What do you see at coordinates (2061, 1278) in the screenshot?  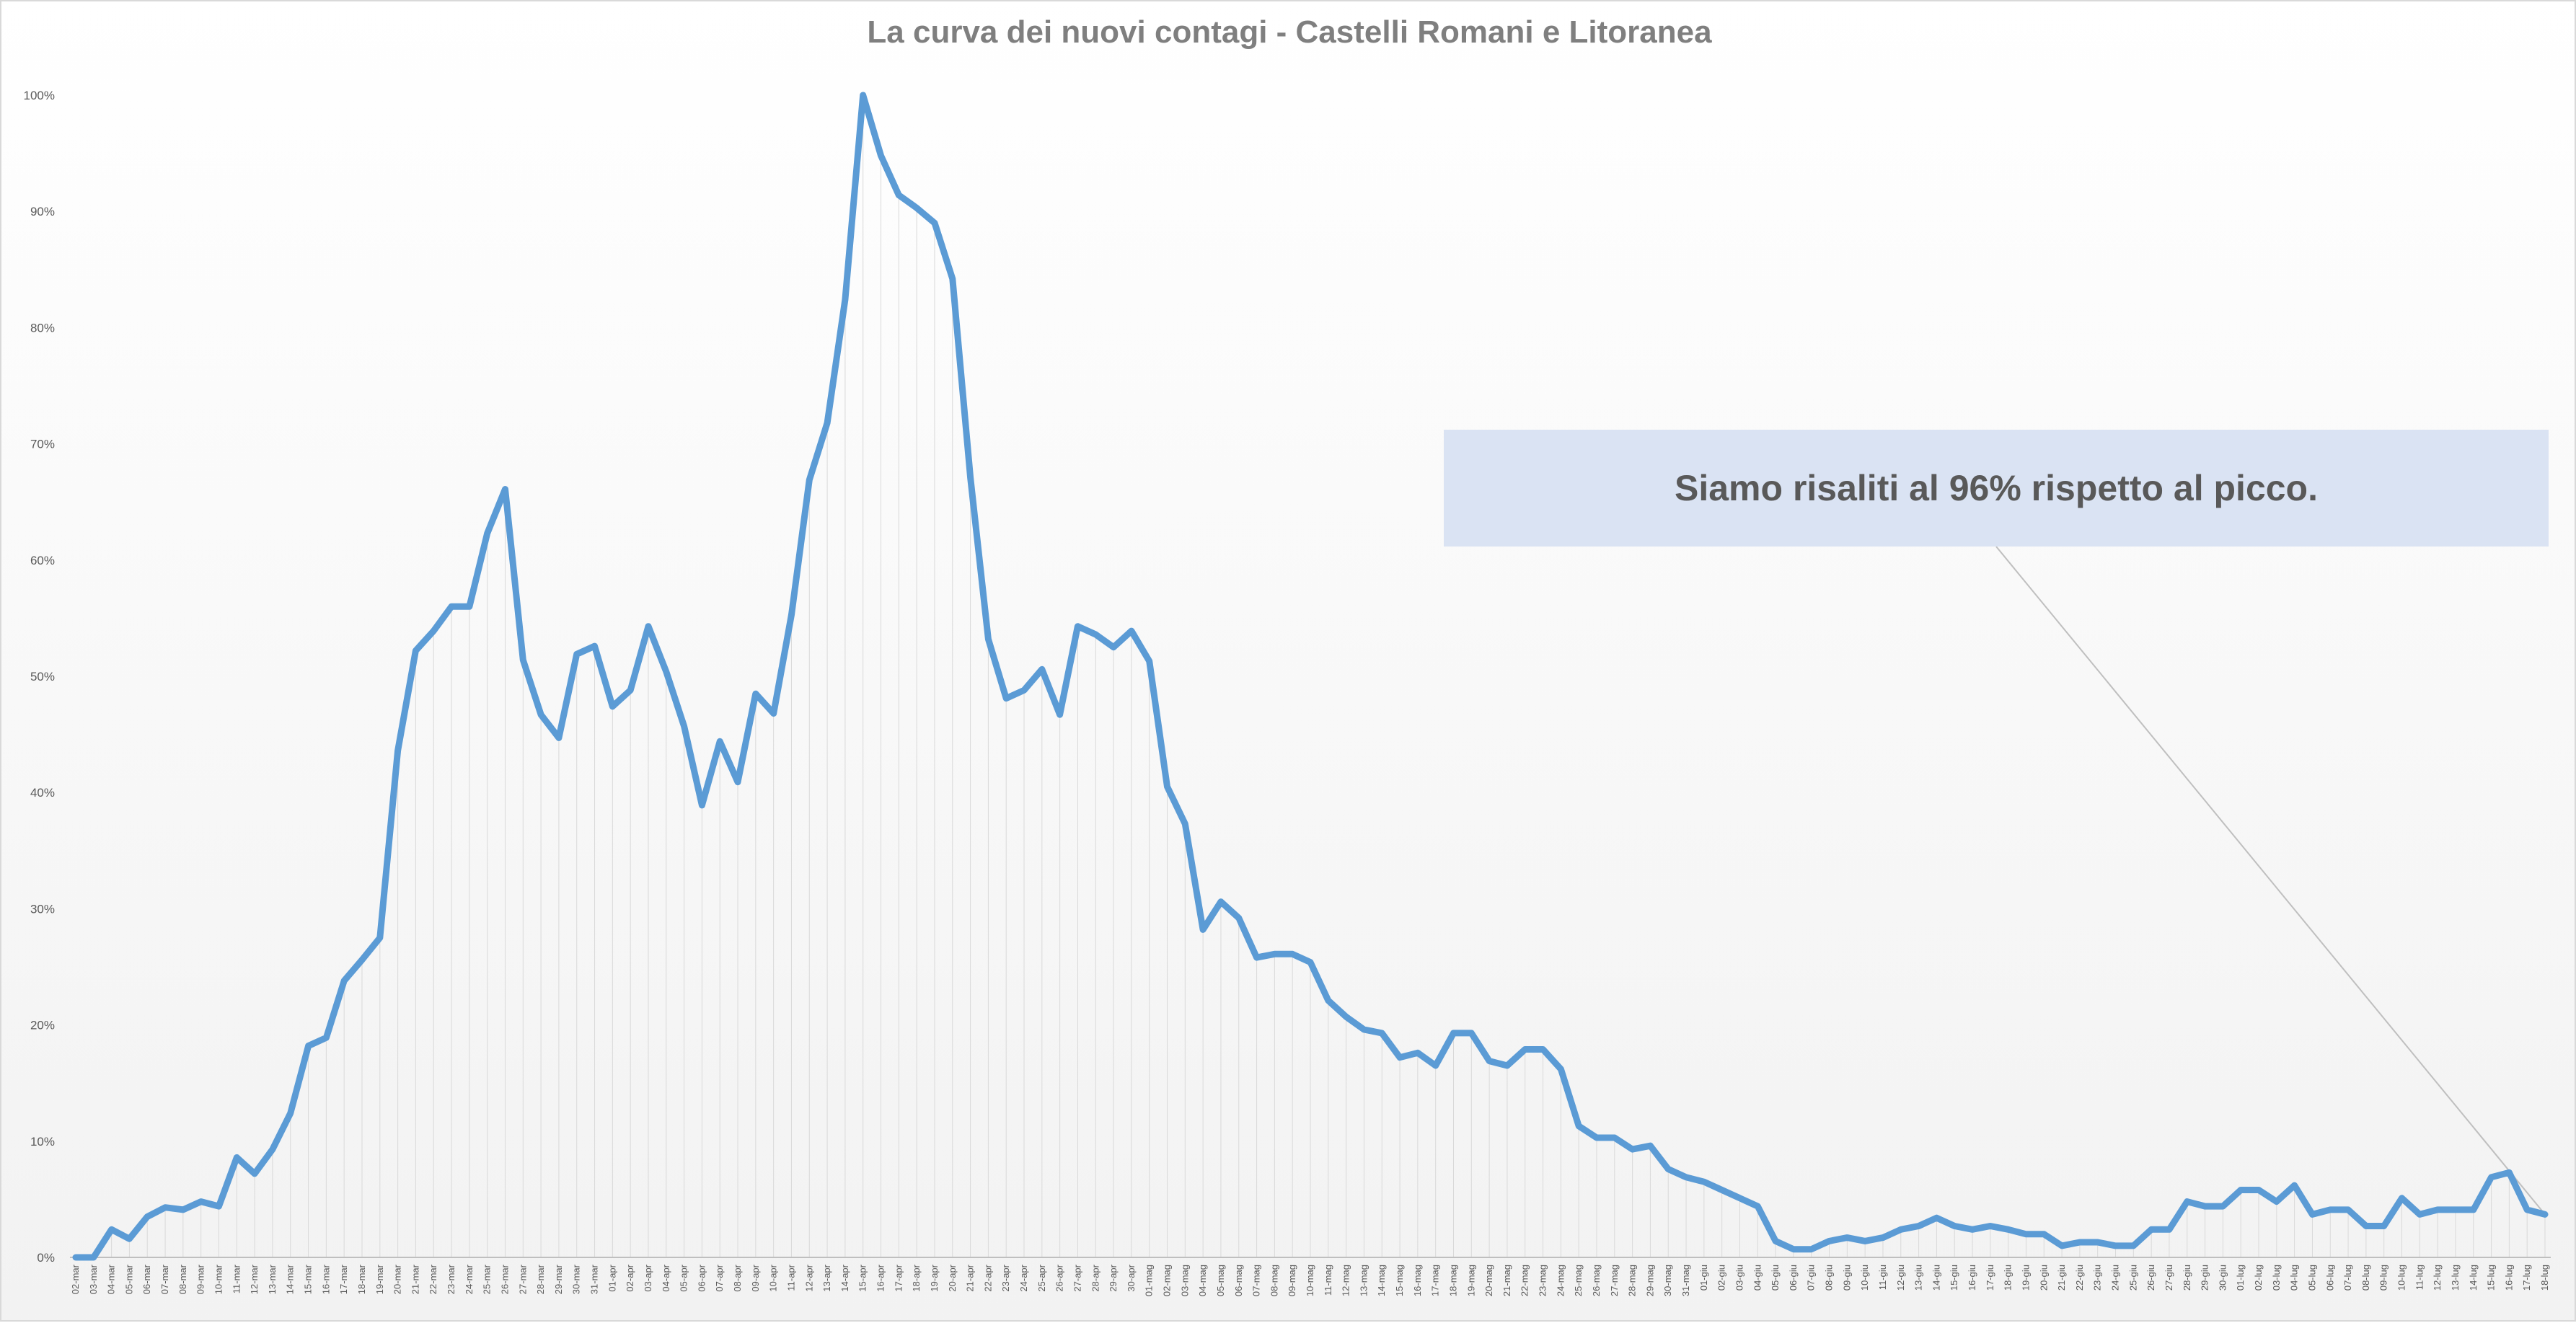 I see `x-tick-label: 21-giu` at bounding box center [2061, 1278].